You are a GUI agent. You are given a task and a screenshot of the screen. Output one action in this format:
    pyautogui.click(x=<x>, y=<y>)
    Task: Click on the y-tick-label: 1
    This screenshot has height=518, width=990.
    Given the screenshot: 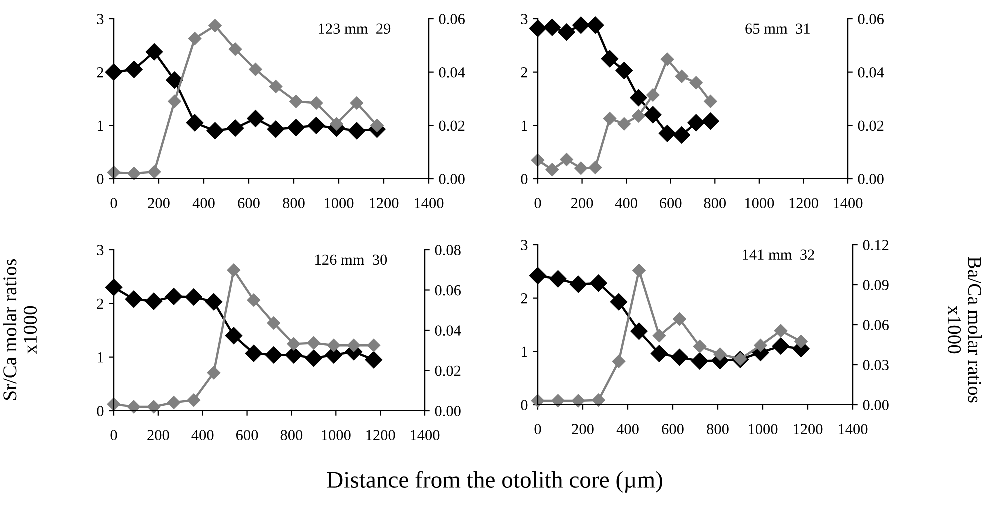 What is the action you would take?
    pyautogui.click(x=101, y=357)
    